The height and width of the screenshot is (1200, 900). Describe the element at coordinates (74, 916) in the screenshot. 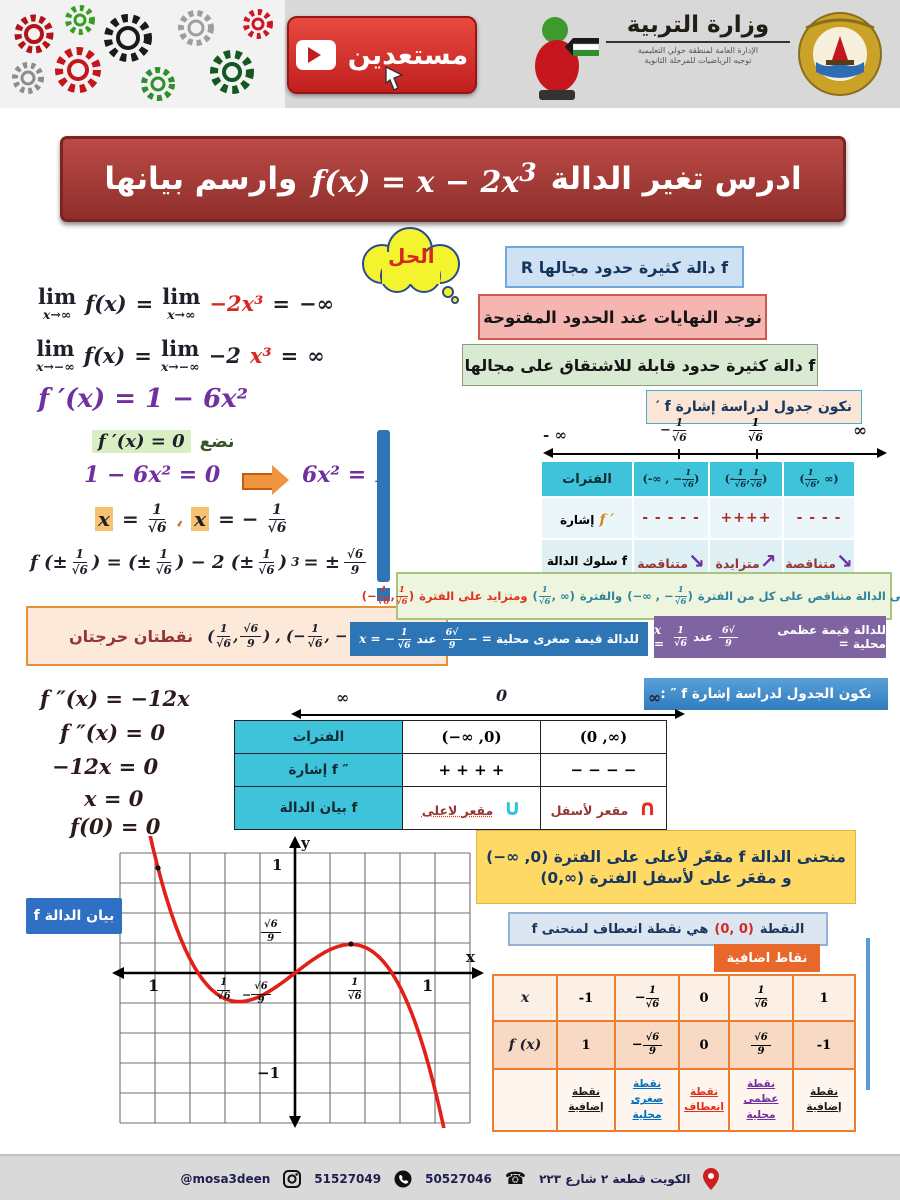

I see `graph-caption-box: بيان الدالة f` at that location.